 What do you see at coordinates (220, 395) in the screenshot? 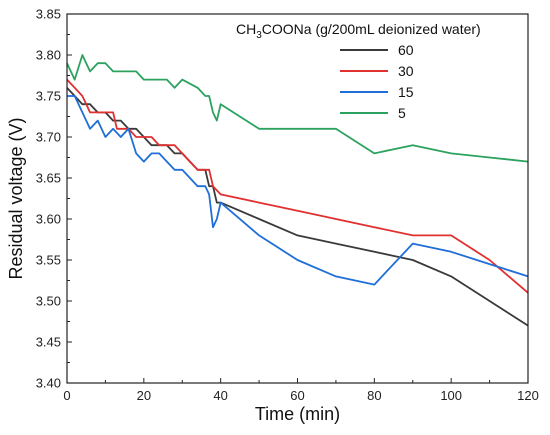
I see `x-tick-label: 40` at bounding box center [220, 395].